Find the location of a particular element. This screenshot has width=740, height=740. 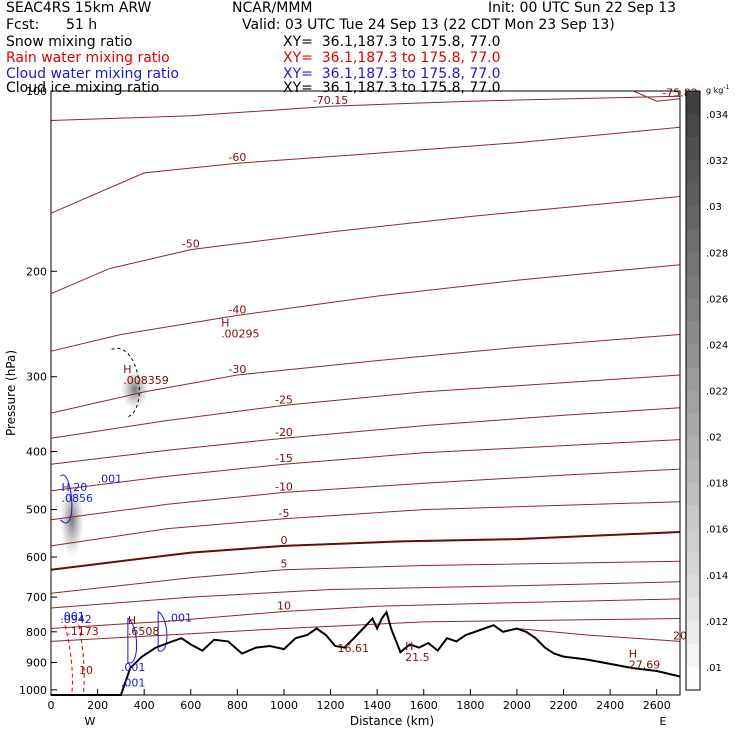

cloud-water-contour is located at coordinates (132, 640).